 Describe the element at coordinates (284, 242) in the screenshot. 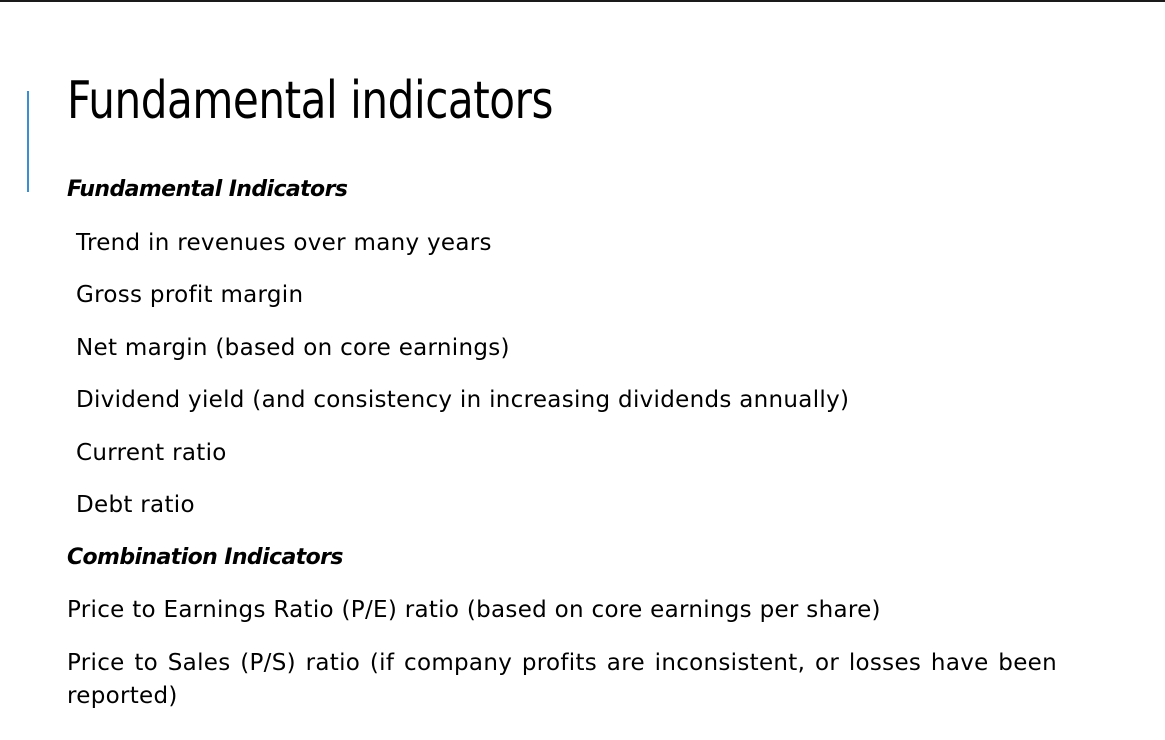

I see `list-item: Trend in revenues over many years` at that location.